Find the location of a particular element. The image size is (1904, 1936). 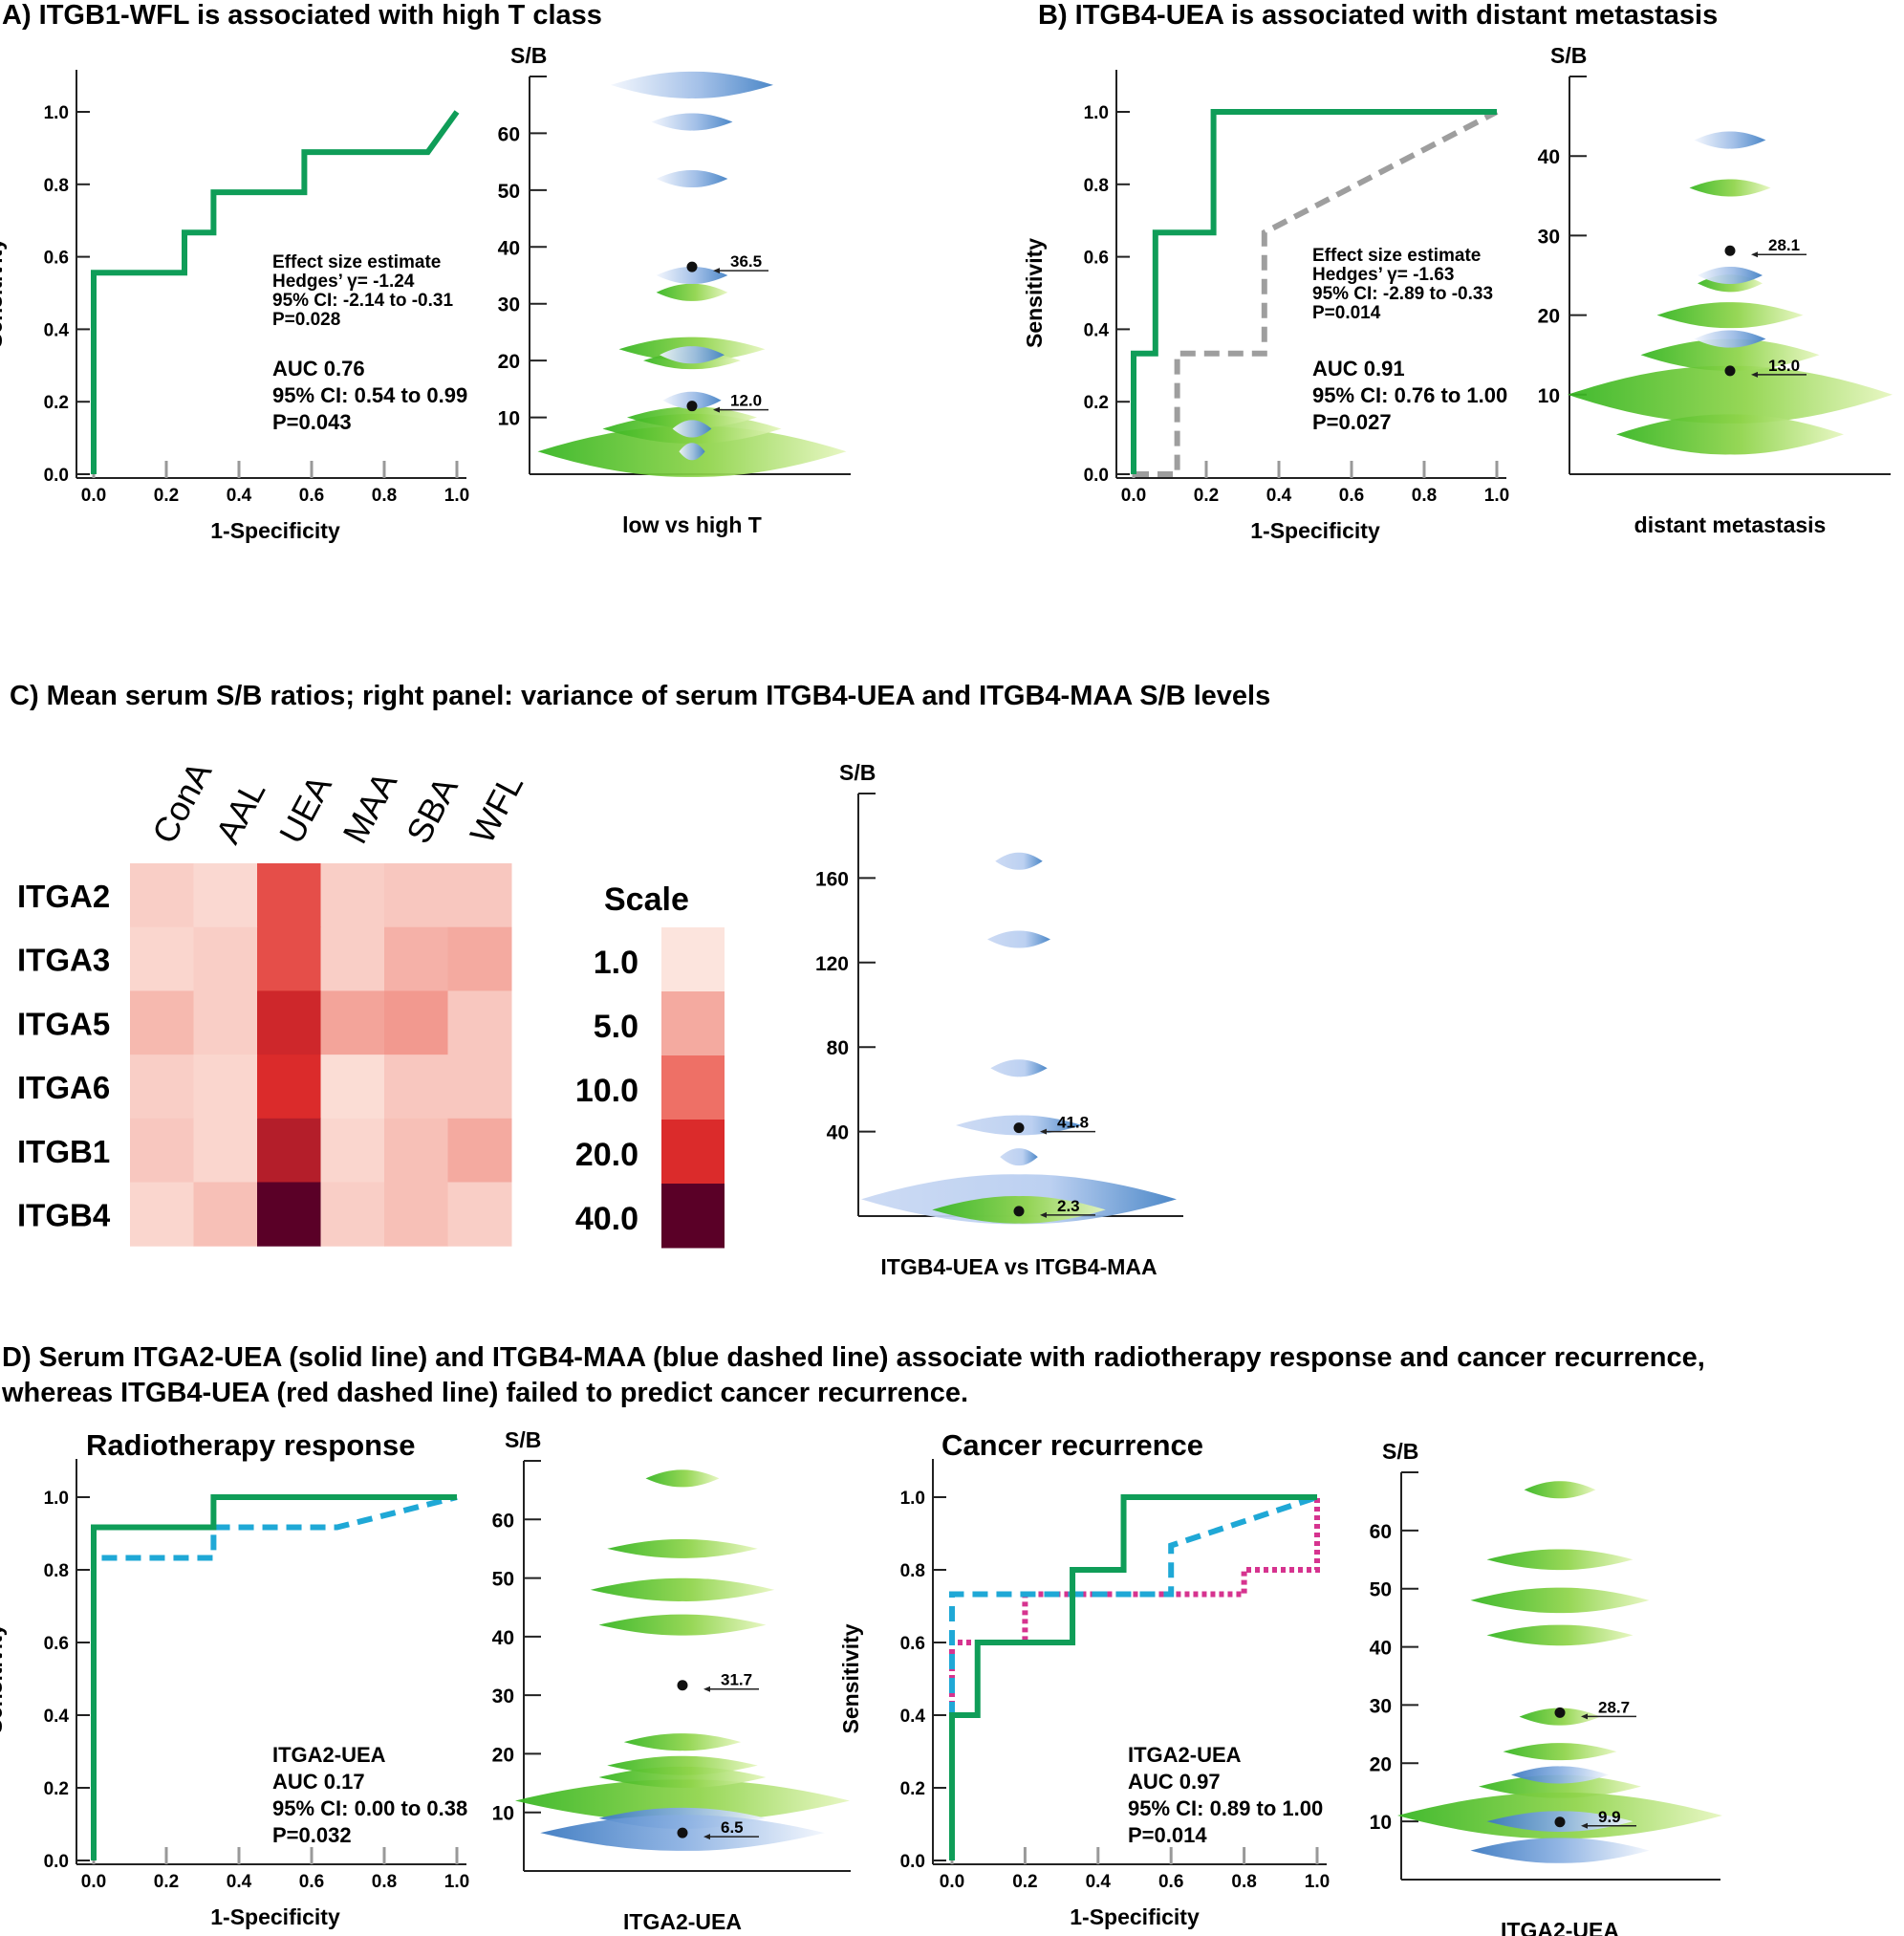

heatmap-row-label: ITGA6 is located at coordinates (64, 1087).